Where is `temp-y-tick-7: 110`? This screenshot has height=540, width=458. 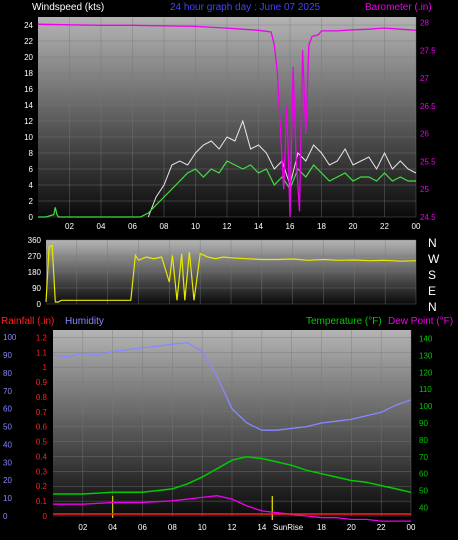 temp-y-tick-7: 110 is located at coordinates (425, 389).